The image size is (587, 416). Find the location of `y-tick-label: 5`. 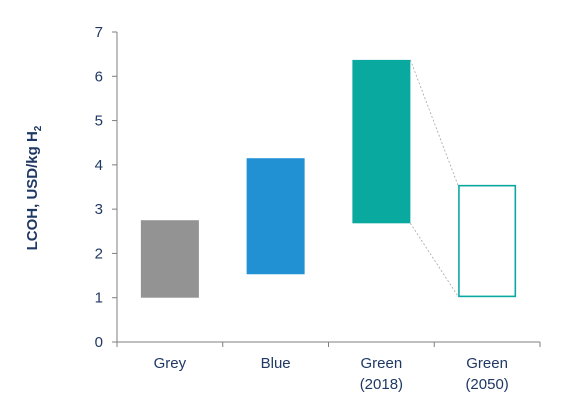

y-tick-label: 5 is located at coordinates (99, 121).